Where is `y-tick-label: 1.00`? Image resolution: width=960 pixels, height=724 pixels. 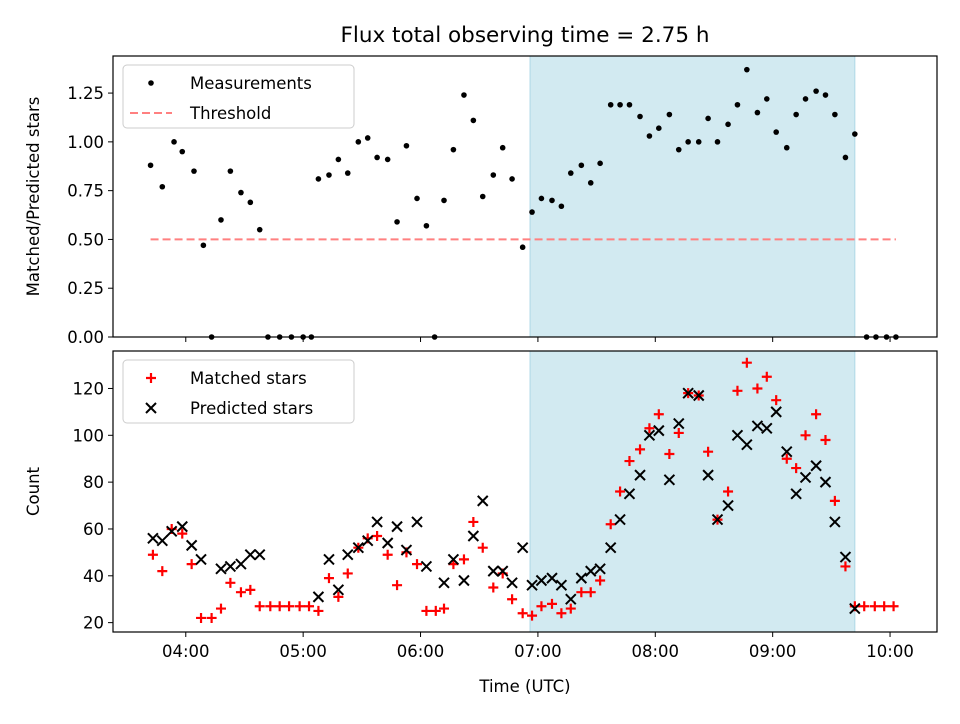
y-tick-label: 1.00 is located at coordinates (85, 142).